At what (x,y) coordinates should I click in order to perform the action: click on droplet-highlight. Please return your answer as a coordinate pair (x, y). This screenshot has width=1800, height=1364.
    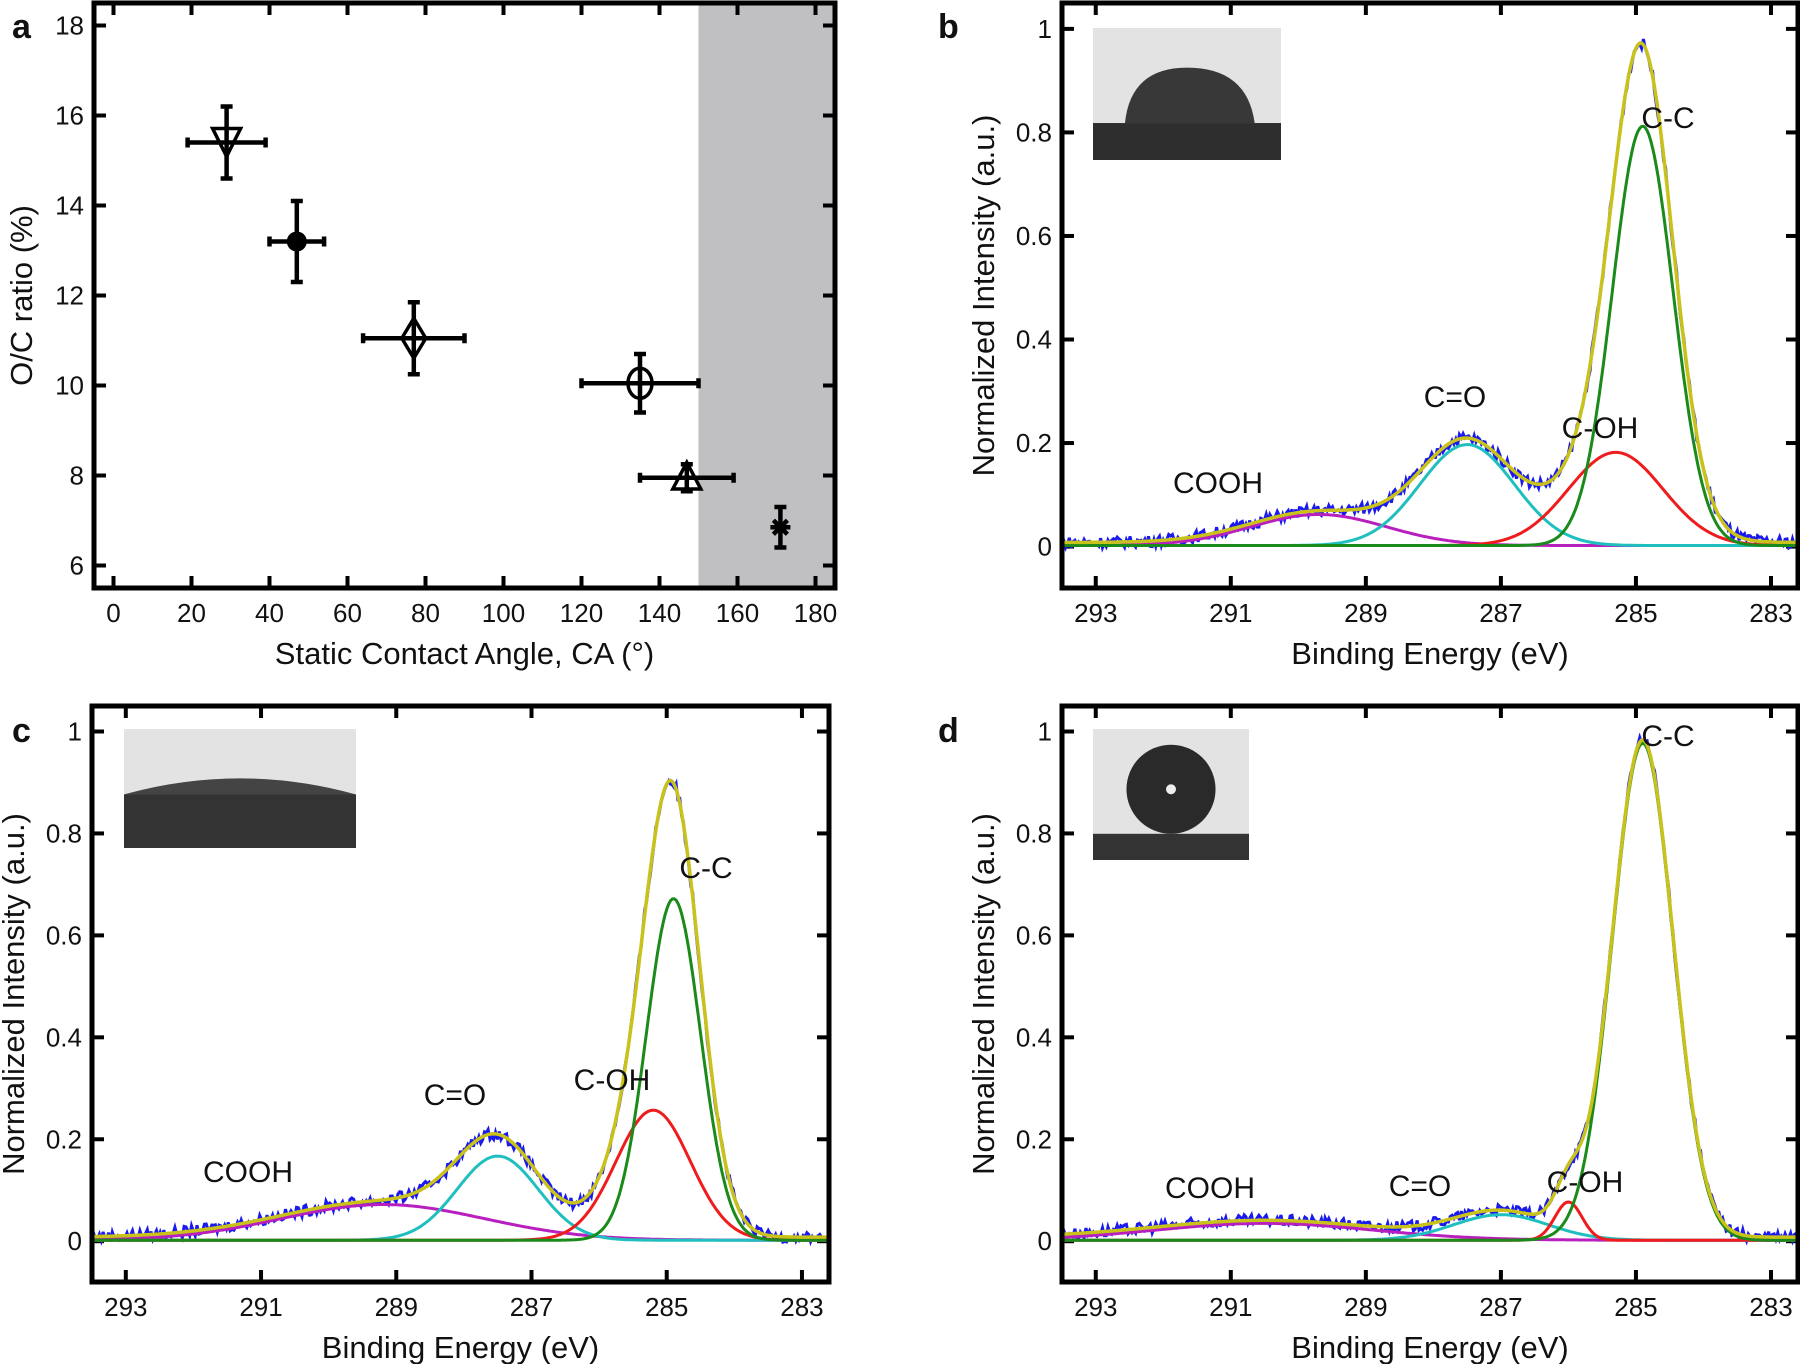
    Looking at the image, I should click on (1171, 789).